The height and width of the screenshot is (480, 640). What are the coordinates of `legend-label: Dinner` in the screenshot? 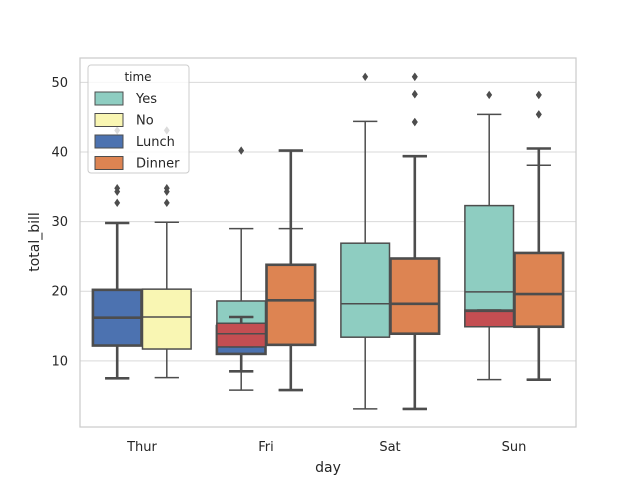 It's located at (158, 164).